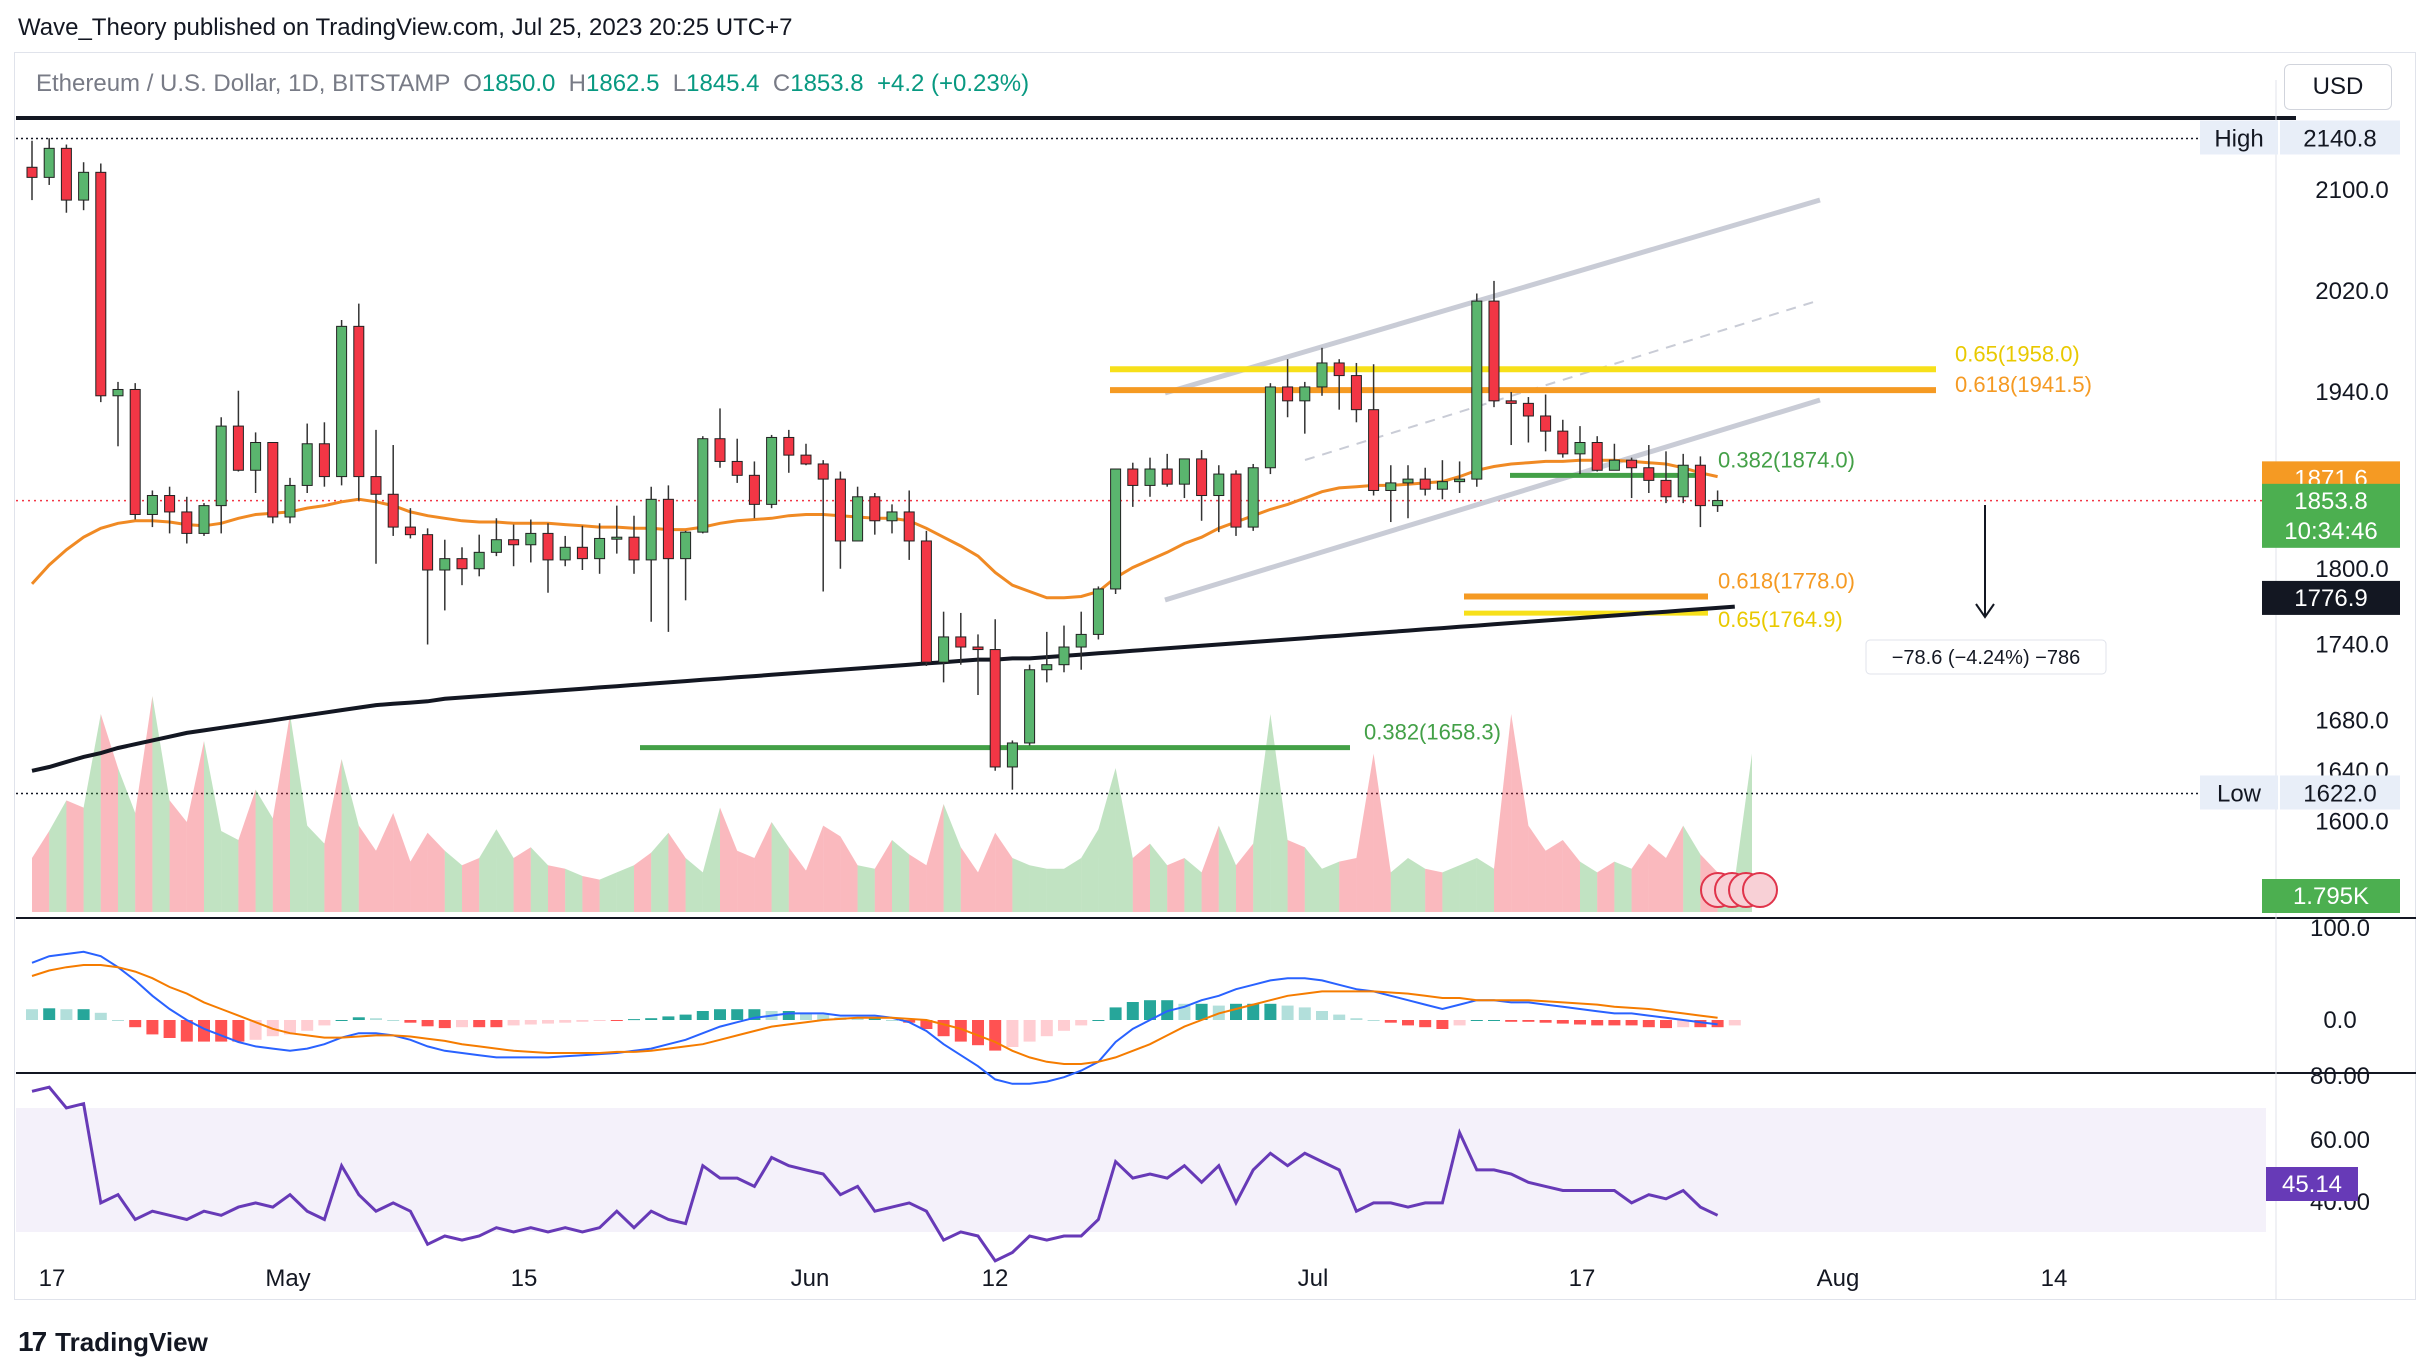 The width and height of the screenshot is (2430, 1372). Describe the element at coordinates (623, 83) in the screenshot. I see `high-value: 1862.5` at that location.